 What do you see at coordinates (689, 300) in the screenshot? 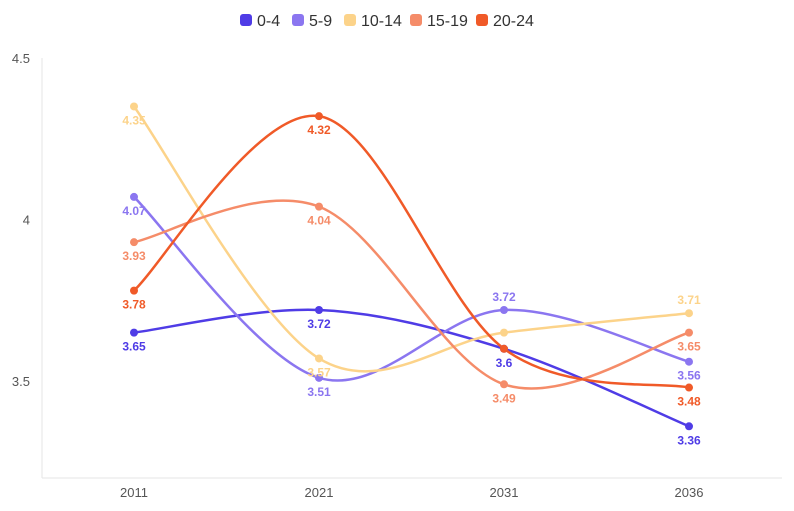
I see `data-label-10-14: 3.71` at bounding box center [689, 300].